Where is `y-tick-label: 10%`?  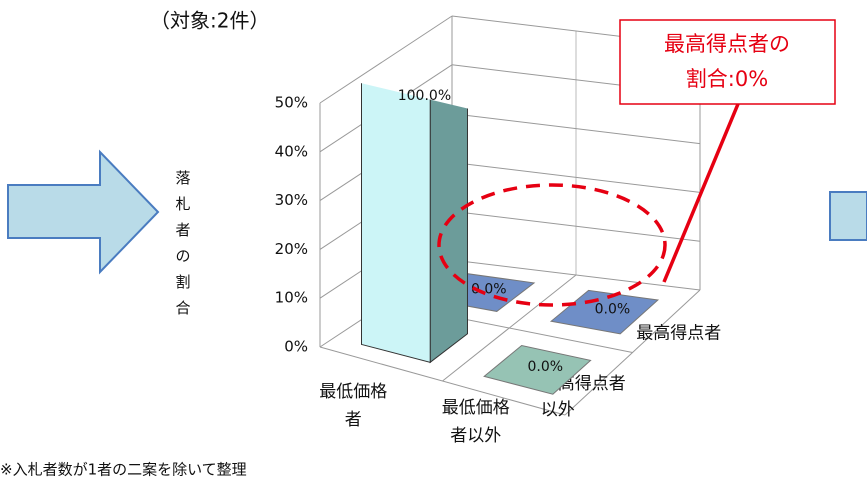
y-tick-label: 10% is located at coordinates (291, 298).